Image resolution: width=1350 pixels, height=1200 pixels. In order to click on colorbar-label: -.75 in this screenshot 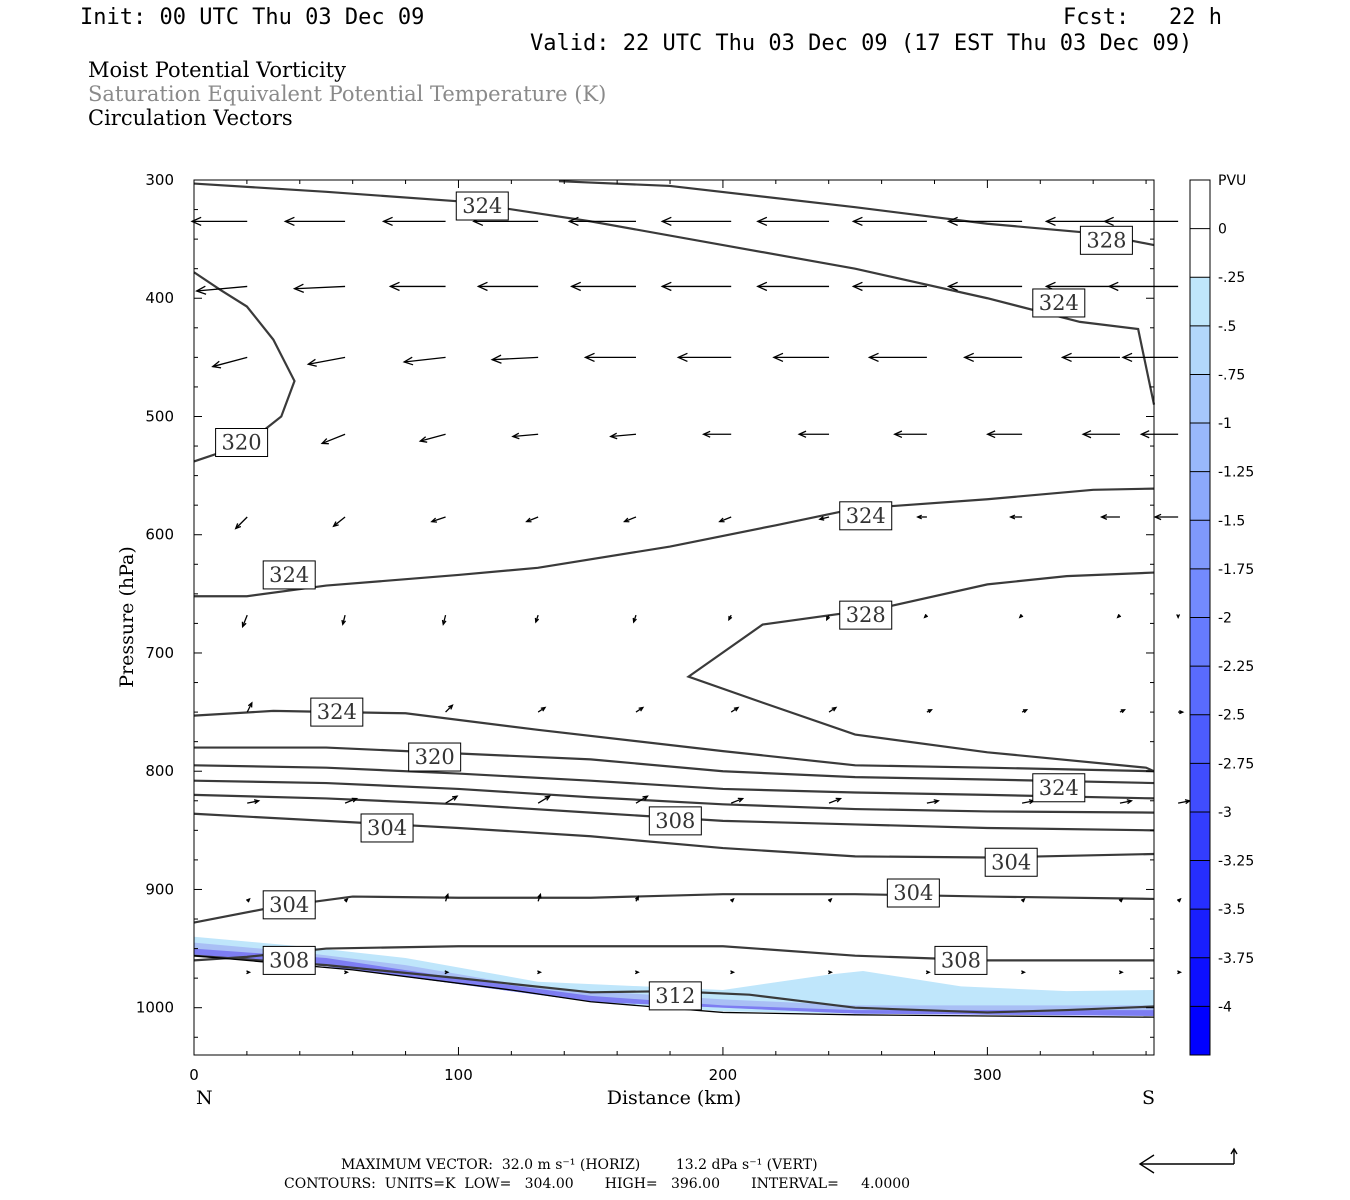, I will do `click(1231, 375)`.